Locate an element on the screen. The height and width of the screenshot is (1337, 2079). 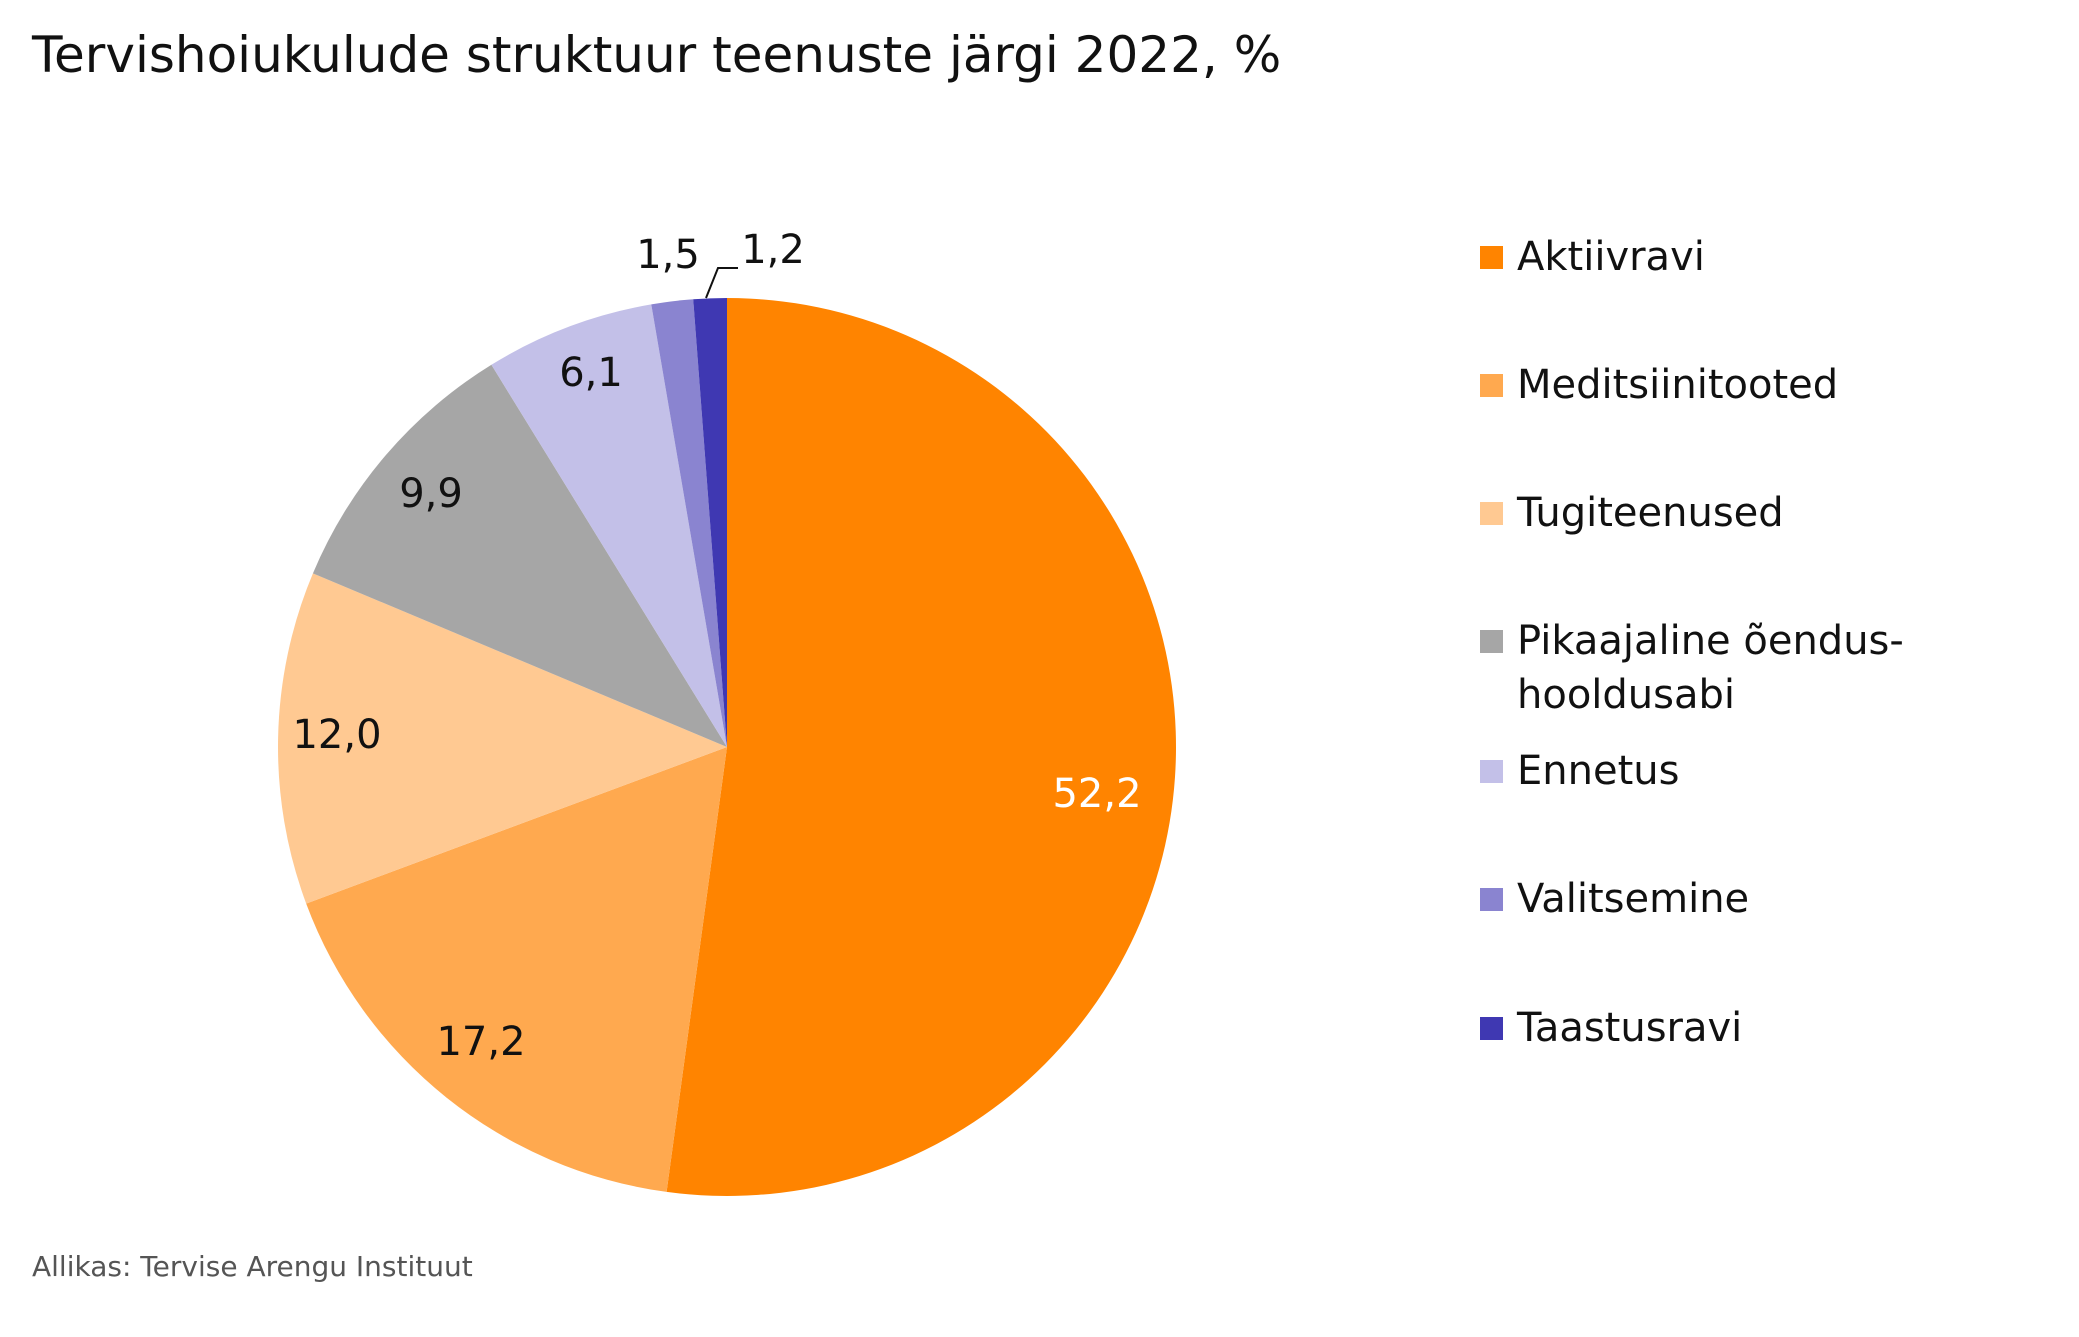
legend-item: Valitsemine is located at coordinates (1614, 899).